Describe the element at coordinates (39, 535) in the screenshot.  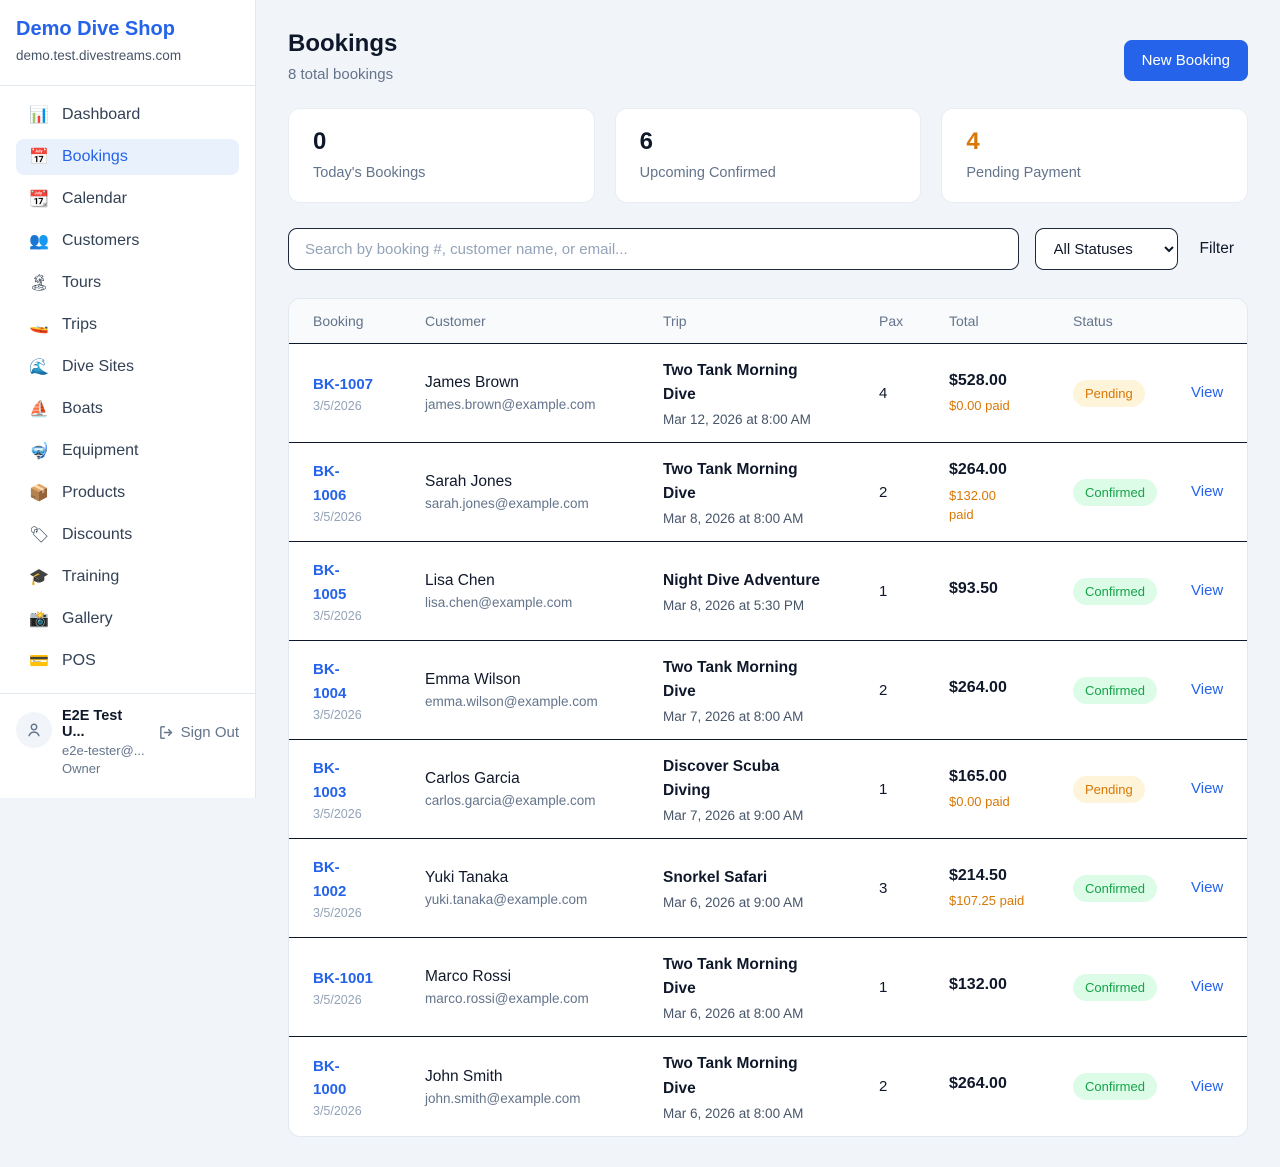
I see `discounts-icon: 🏷` at that location.